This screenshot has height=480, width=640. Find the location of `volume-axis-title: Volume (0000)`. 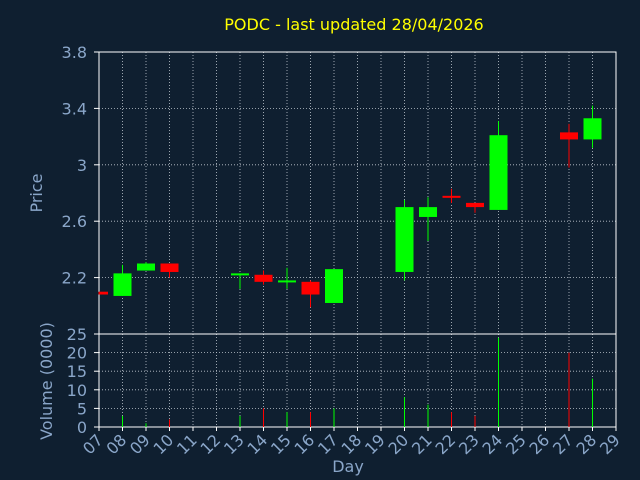

volume-axis-title: Volume (0000) is located at coordinates (46, 381).